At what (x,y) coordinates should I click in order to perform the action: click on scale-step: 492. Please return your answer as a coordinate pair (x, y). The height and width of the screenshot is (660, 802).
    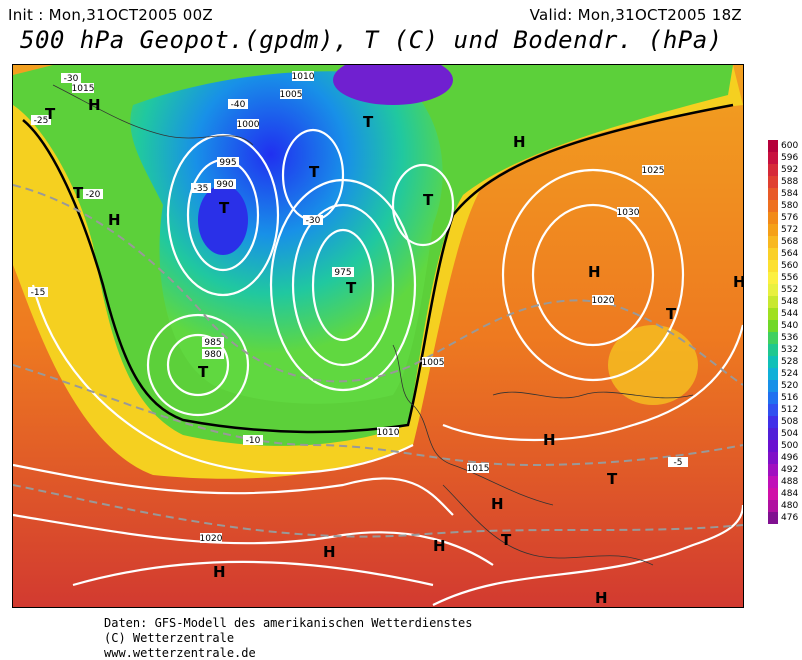
    Looking at the image, I should click on (780, 470).